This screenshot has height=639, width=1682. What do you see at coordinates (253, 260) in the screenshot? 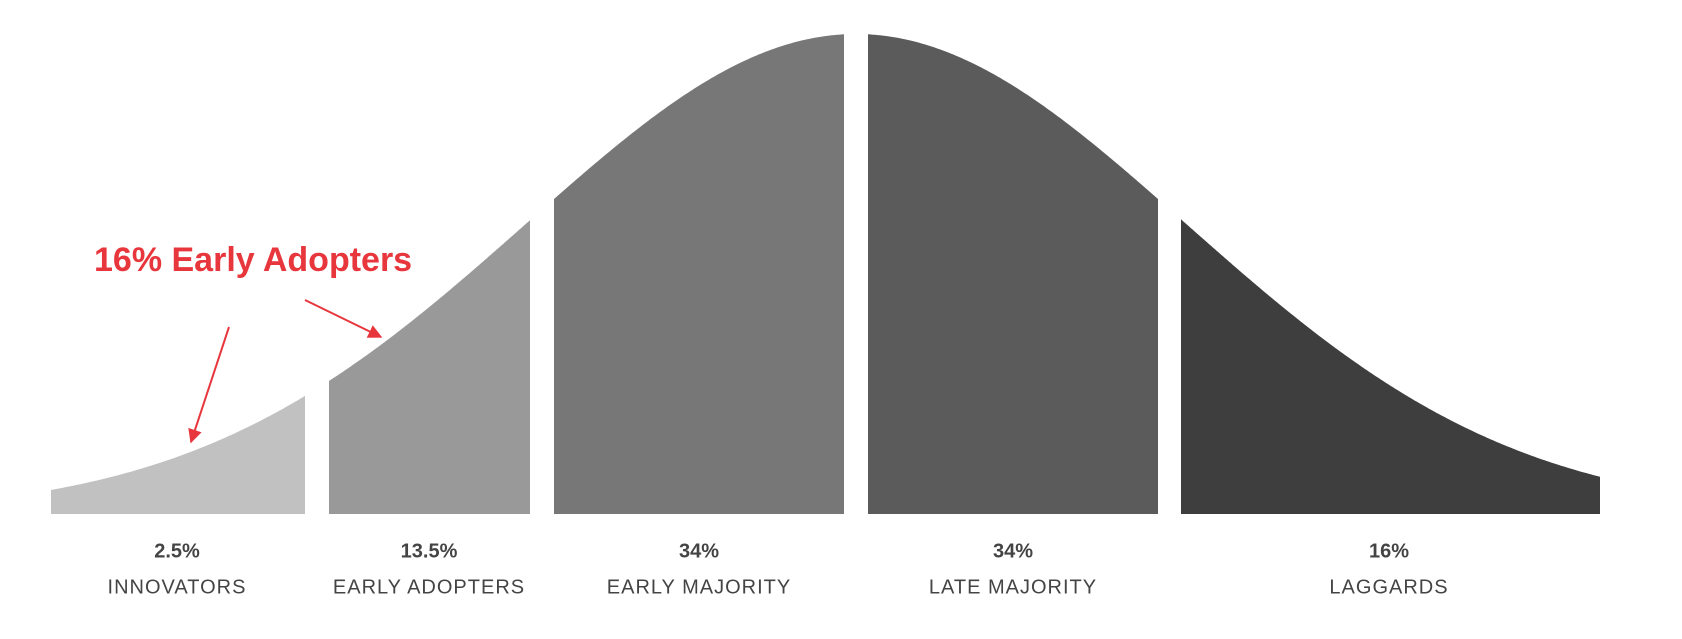
I see `annotation: 16% Early Adopters` at bounding box center [253, 260].